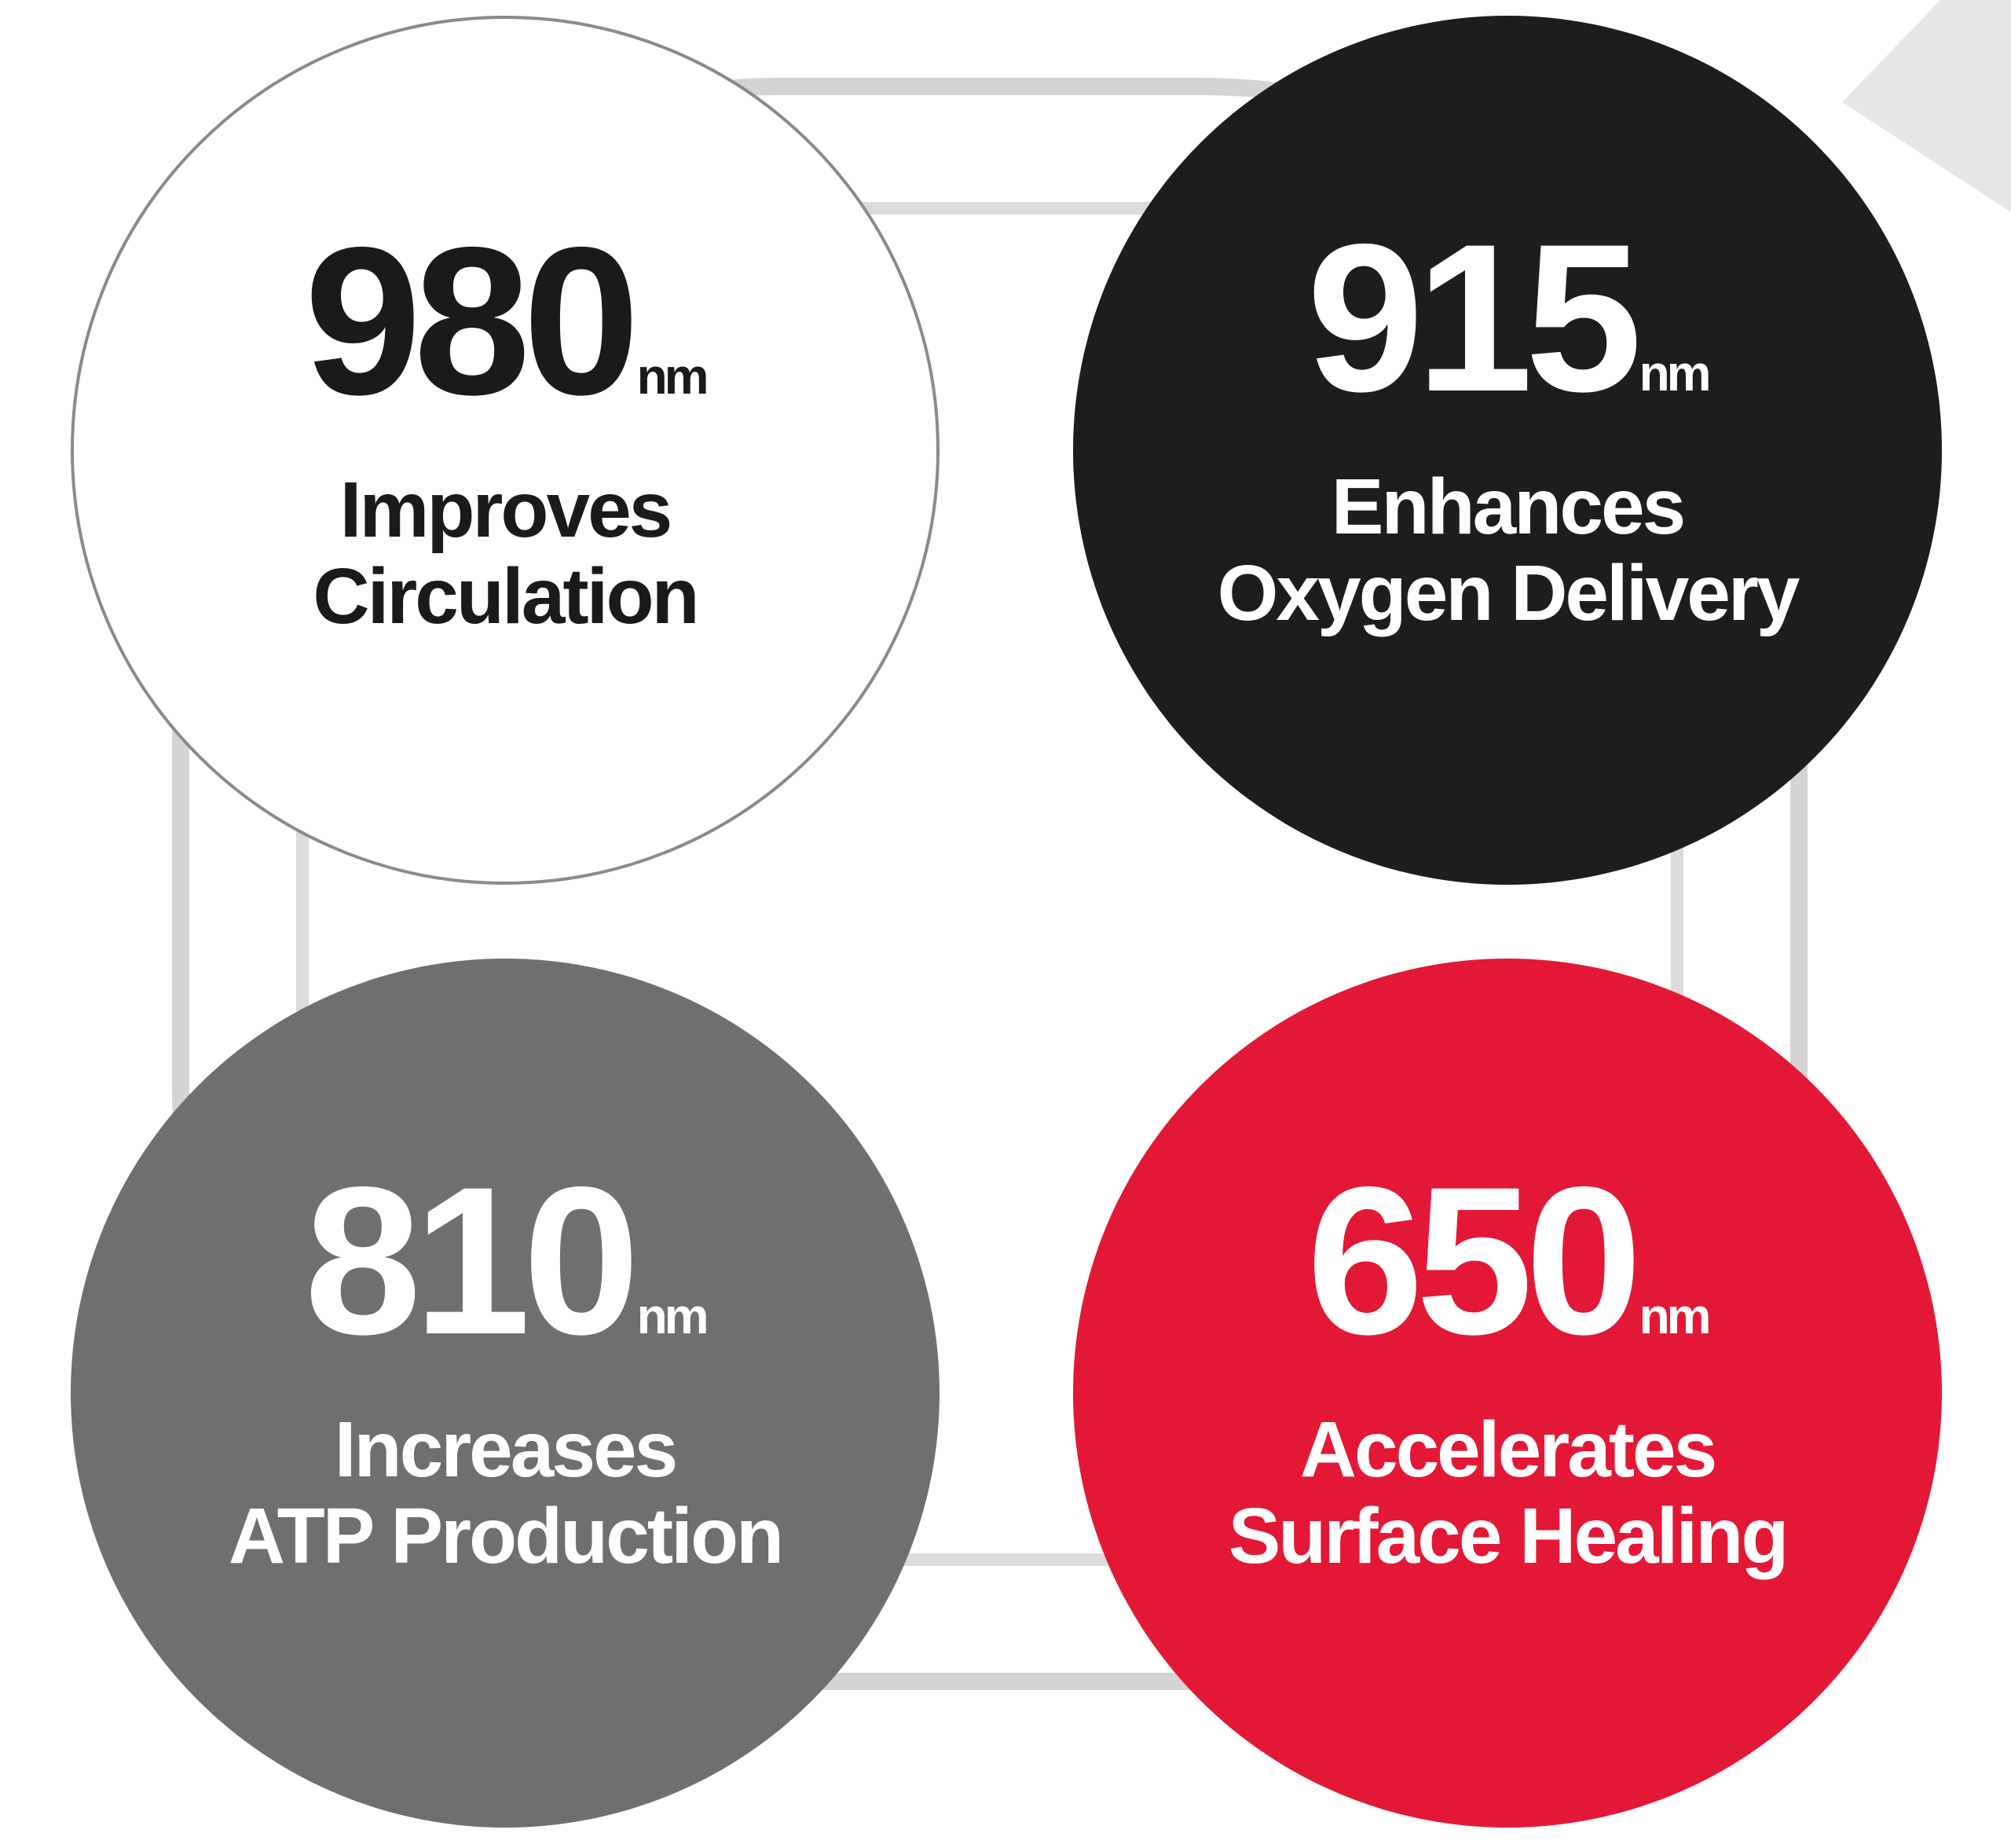 The width and height of the screenshot is (2011, 1848). Describe the element at coordinates (1474, 317) in the screenshot. I see `wavelength-value: 915` at that location.